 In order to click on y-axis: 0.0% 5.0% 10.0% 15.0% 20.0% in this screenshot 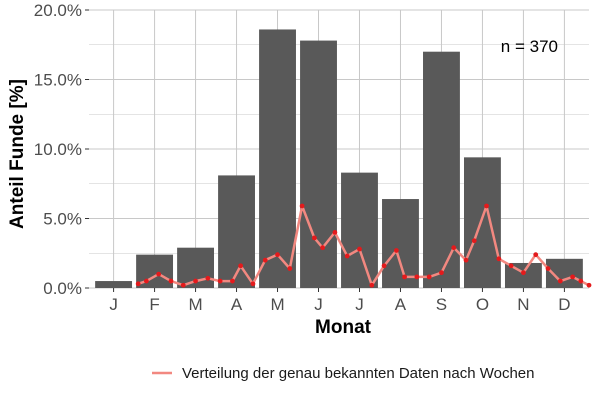, I will do `click(61, 149)`.